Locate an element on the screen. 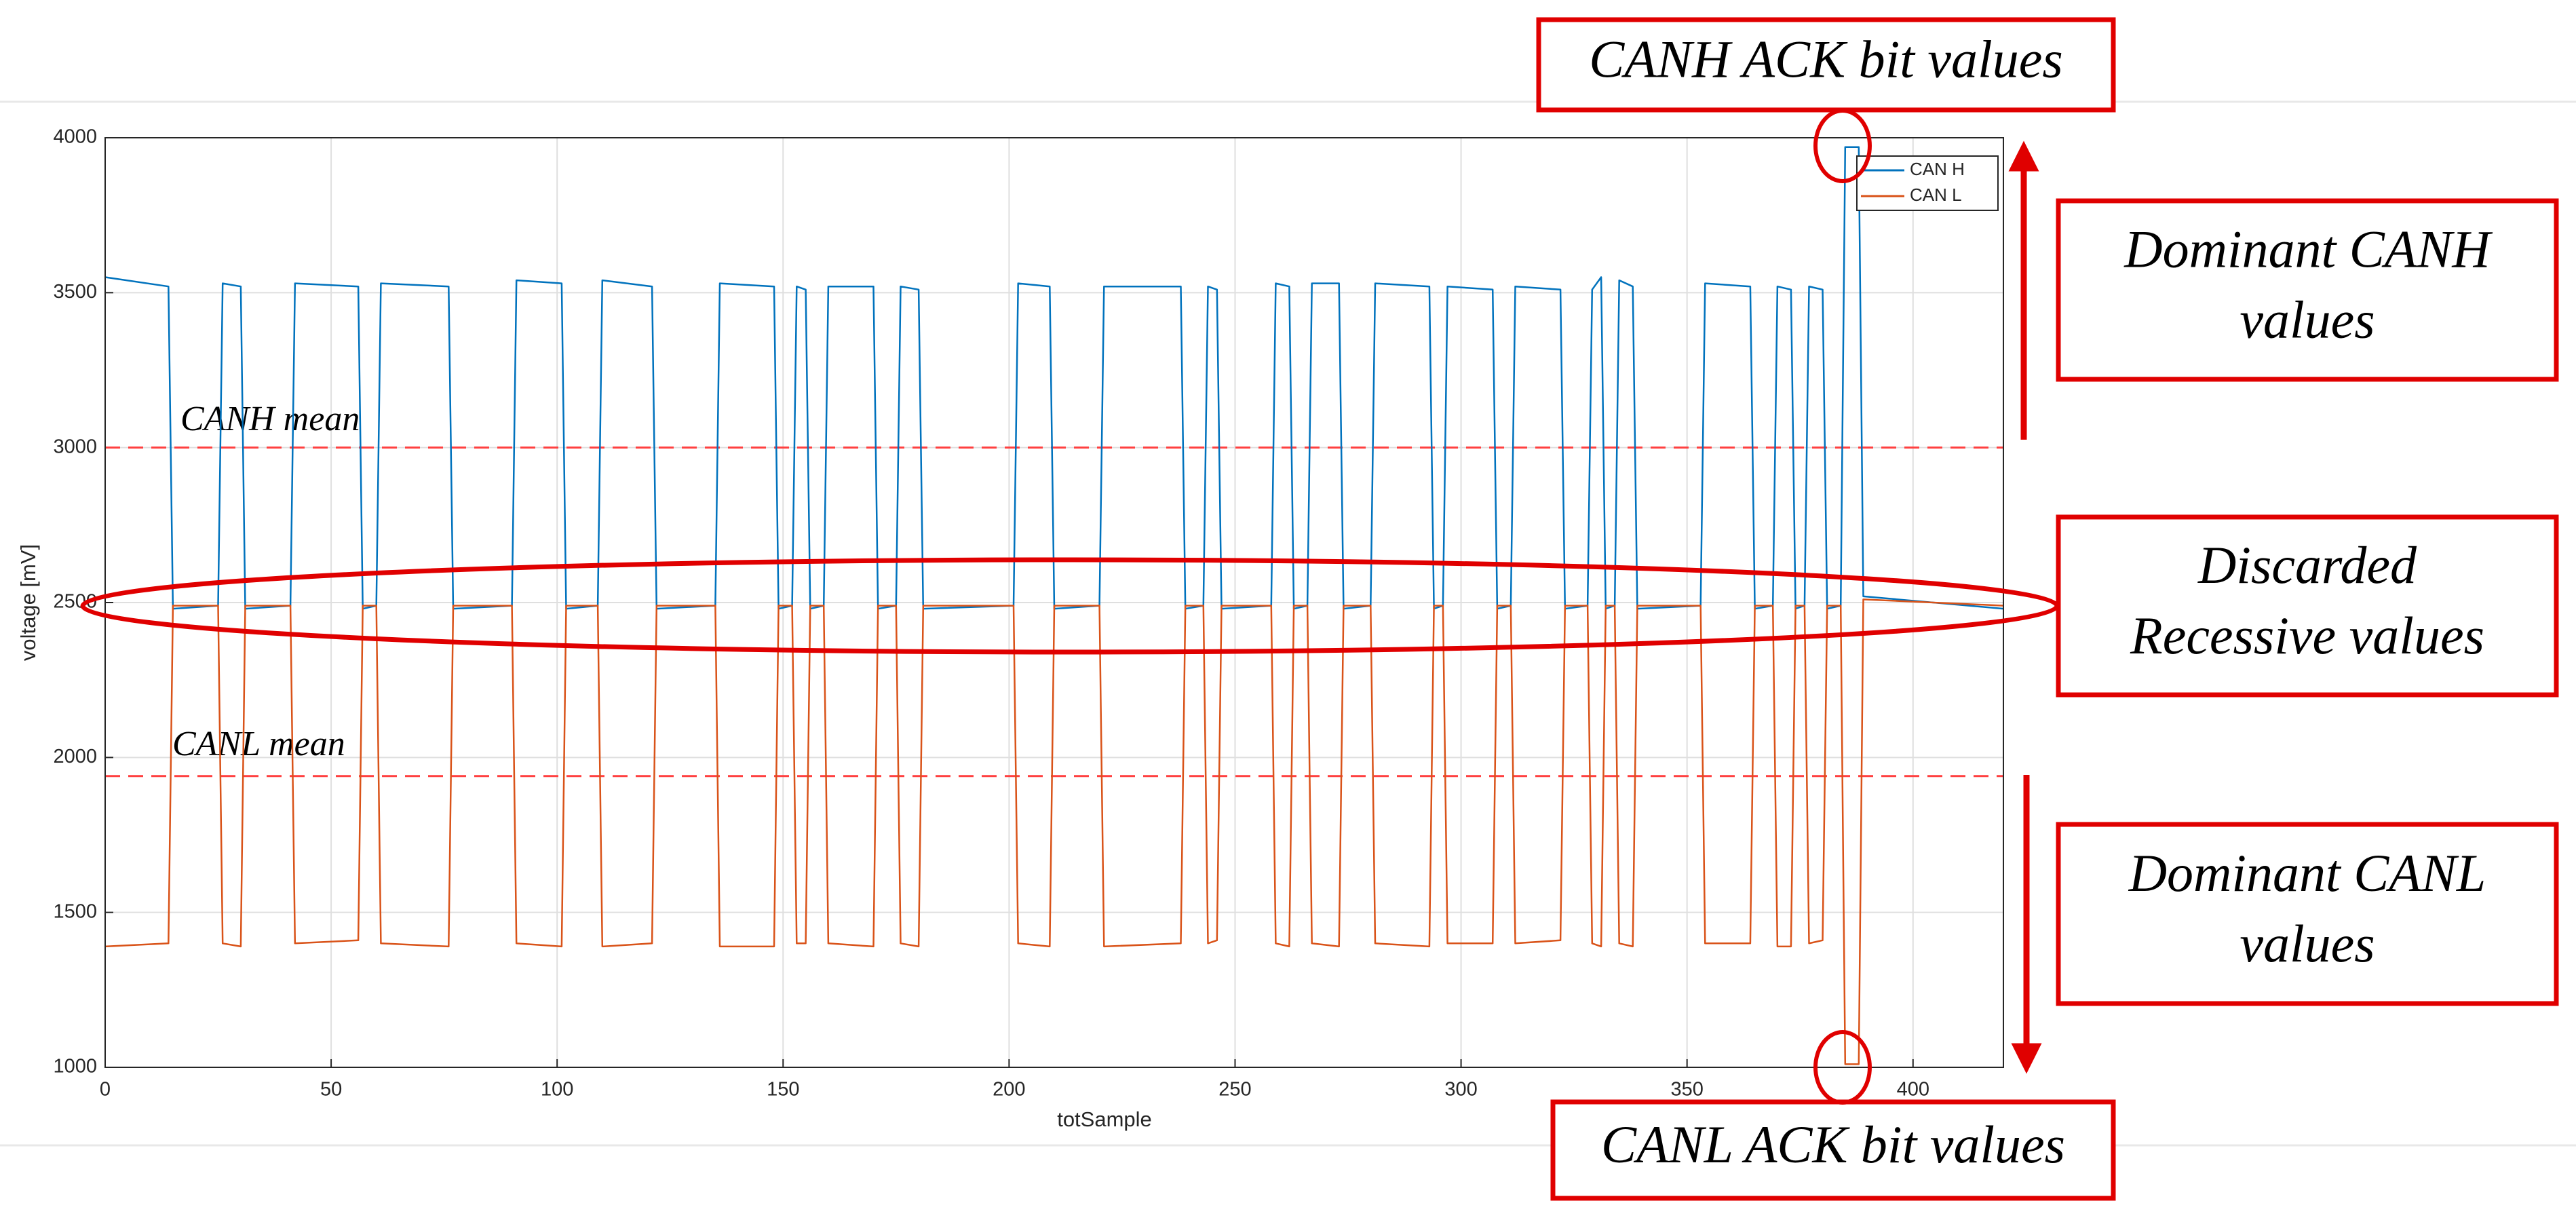 This screenshot has width=2576, height=1220. y-tick-label: 1500 is located at coordinates (75, 911).